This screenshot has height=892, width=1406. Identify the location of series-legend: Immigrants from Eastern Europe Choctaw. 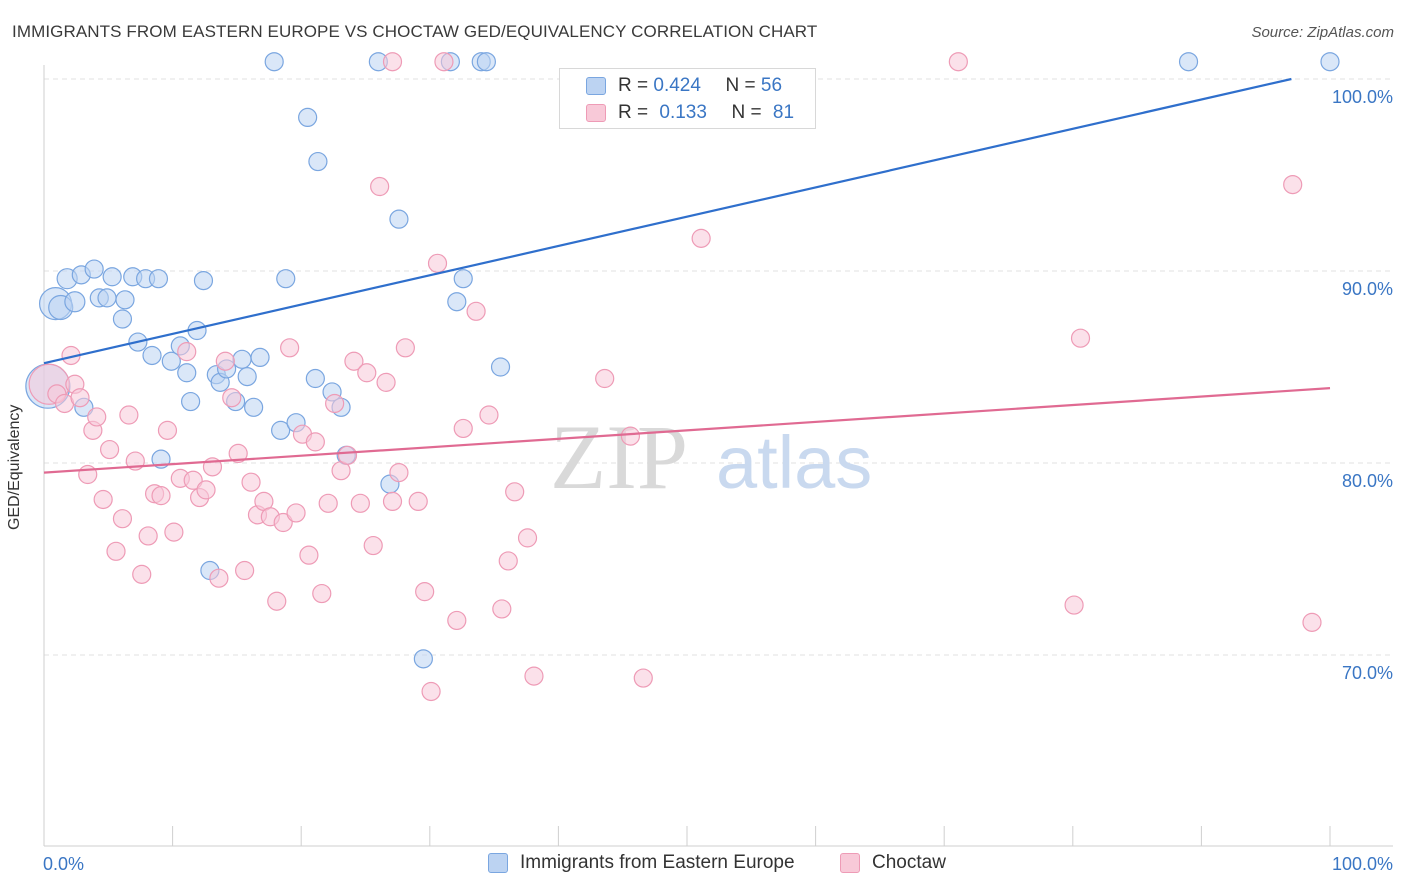
(703, 865).